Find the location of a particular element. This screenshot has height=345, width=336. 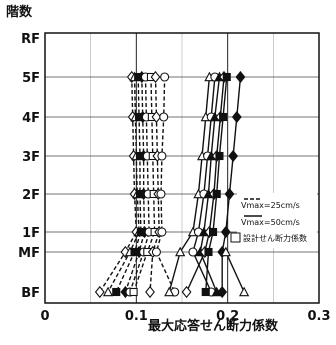

y-tick-label: 5F is located at coordinates (31, 78).